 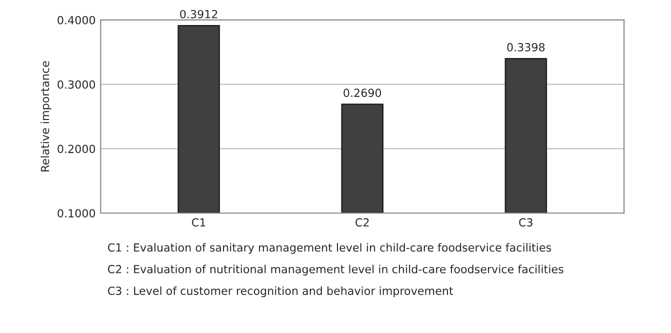 What do you see at coordinates (77, 213) in the screenshot?
I see `y-tick-label: 0.1000` at bounding box center [77, 213].